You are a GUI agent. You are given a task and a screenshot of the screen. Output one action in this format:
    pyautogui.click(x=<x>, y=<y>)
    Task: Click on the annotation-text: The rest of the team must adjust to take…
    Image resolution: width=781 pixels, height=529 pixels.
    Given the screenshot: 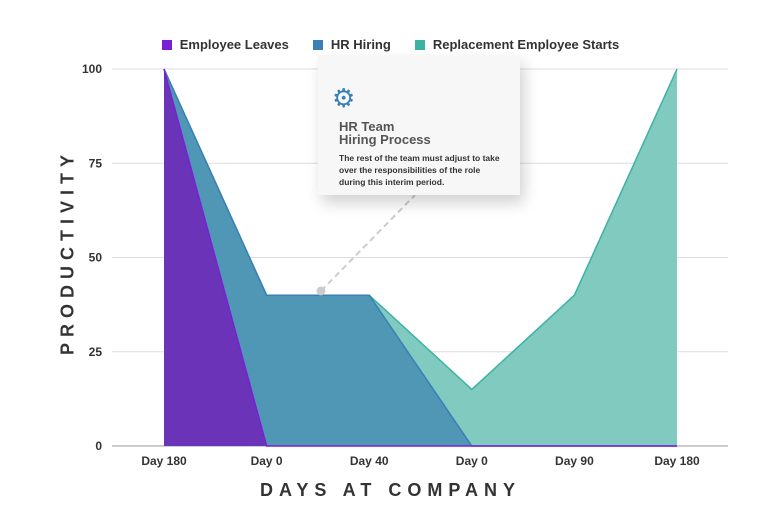 What is the action you would take?
    pyautogui.click(x=419, y=170)
    